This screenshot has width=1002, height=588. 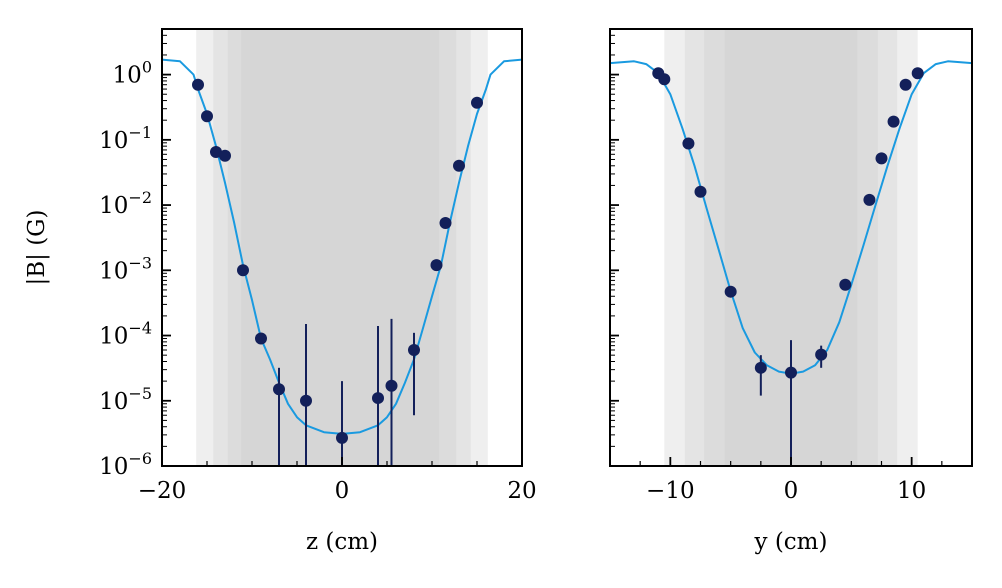 I want to click on y-tick-label: 10⁻⁵, so click(x=125, y=399).